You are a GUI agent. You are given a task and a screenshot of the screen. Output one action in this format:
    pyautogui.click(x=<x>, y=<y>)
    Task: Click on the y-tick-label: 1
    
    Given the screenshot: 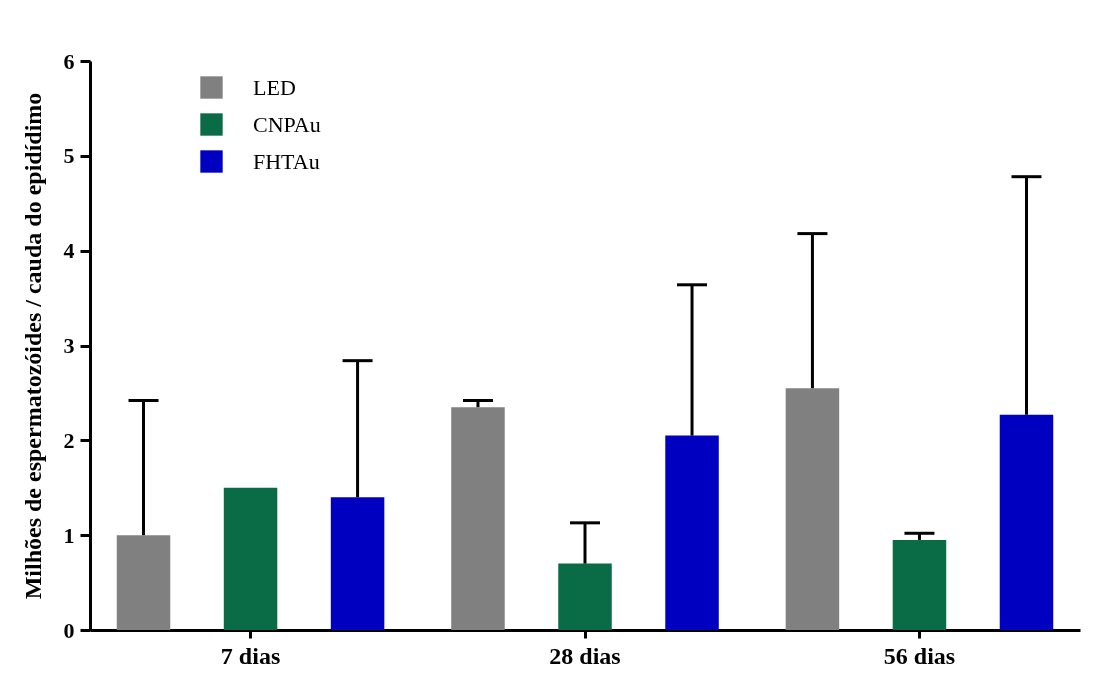 What is the action you would take?
    pyautogui.click(x=69, y=535)
    